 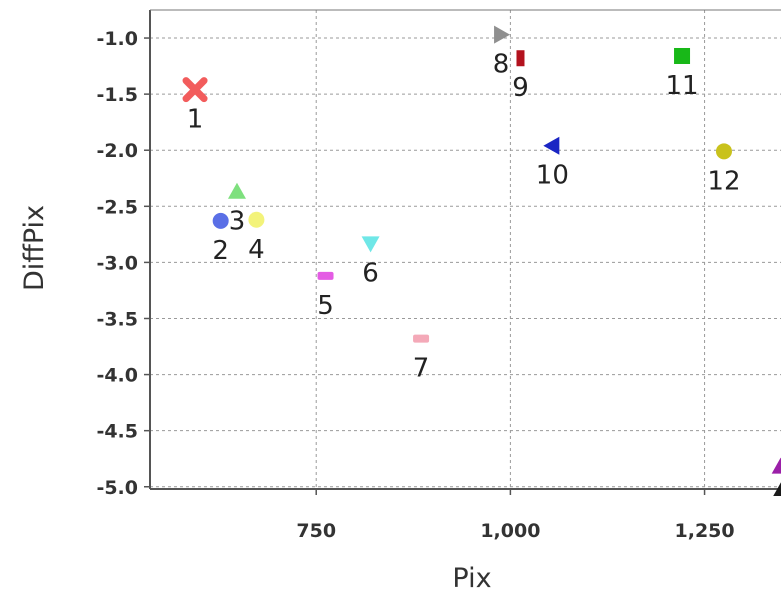 What do you see at coordinates (117, 151) in the screenshot?
I see `y-tick-label: -2.0` at bounding box center [117, 151].